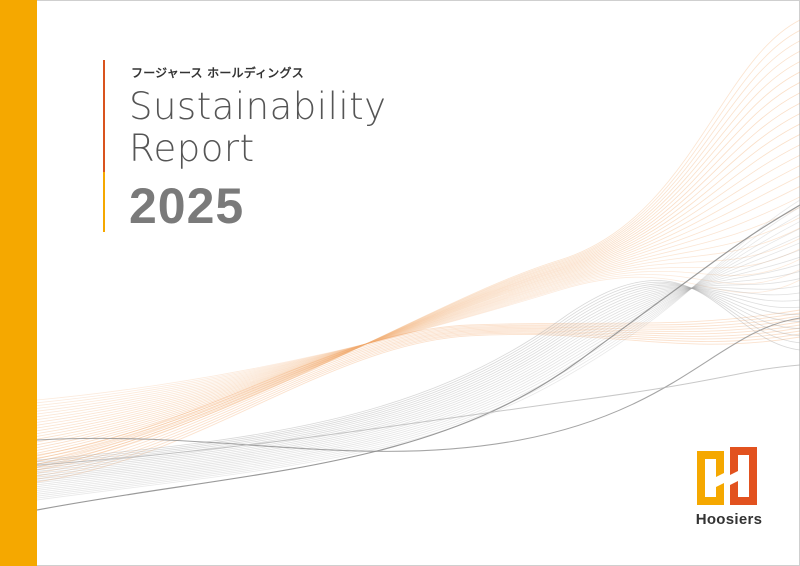 Image resolution: width=800 pixels, height=566 pixels. Describe the element at coordinates (217, 73) in the screenshot. I see `company-name: フージャース ホールディングス` at that location.